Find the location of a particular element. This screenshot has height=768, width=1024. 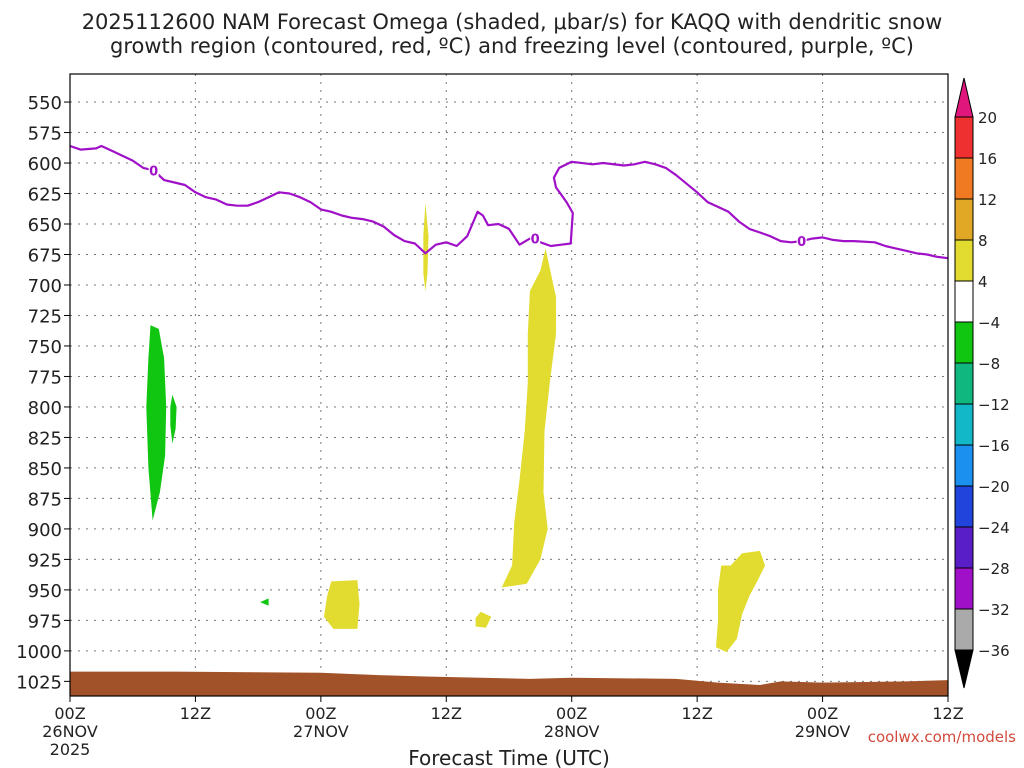

colorbar-label: −32 is located at coordinates (994, 610).